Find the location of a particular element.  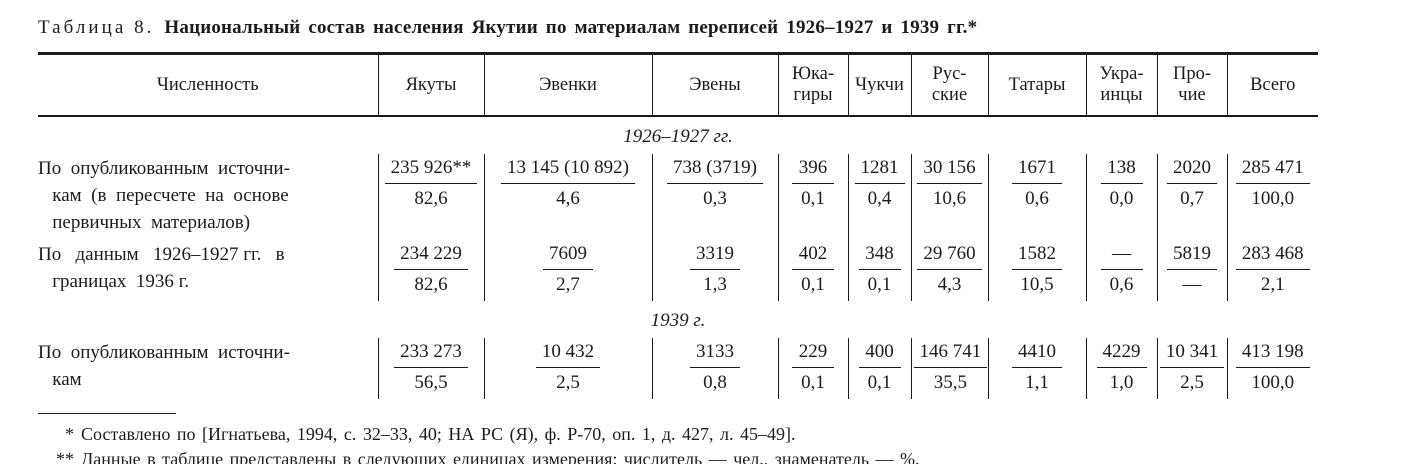

fraction-numerator: 2020 is located at coordinates (1192, 170).